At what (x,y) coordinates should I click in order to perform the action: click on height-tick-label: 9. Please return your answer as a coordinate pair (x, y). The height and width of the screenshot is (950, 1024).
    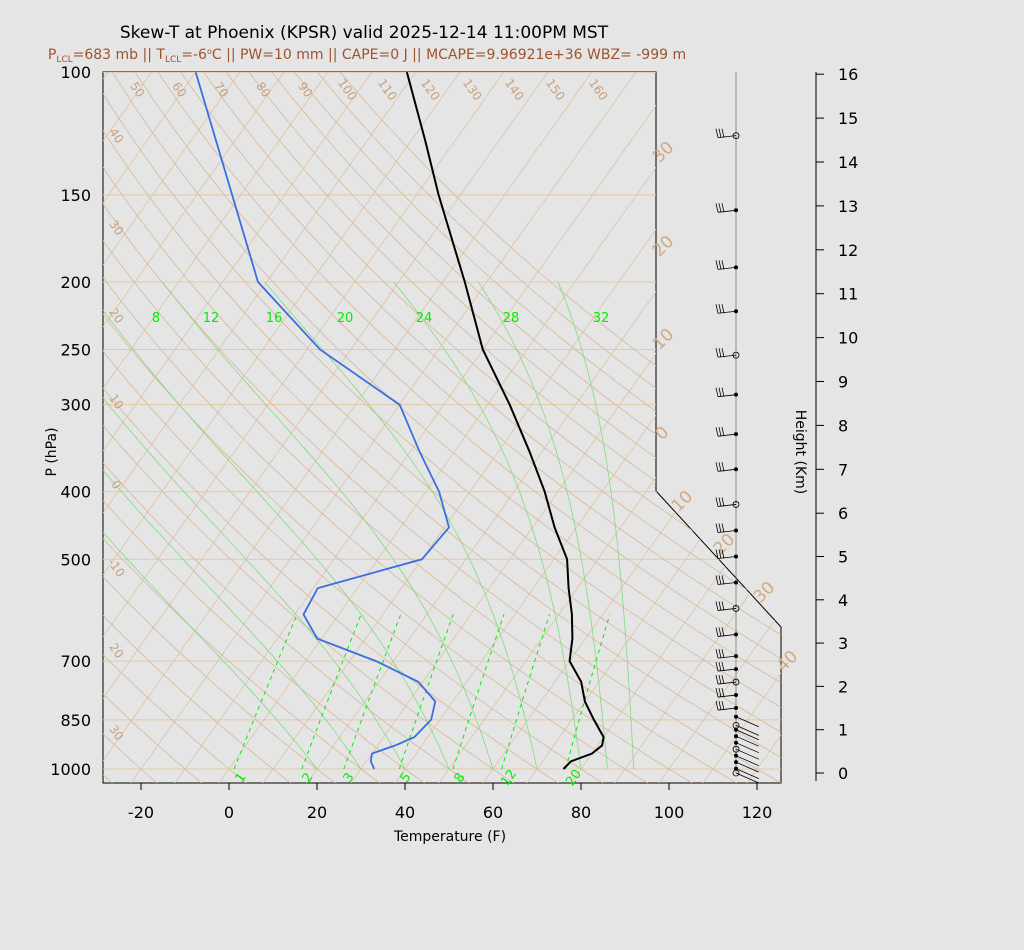
    Looking at the image, I should click on (843, 382).